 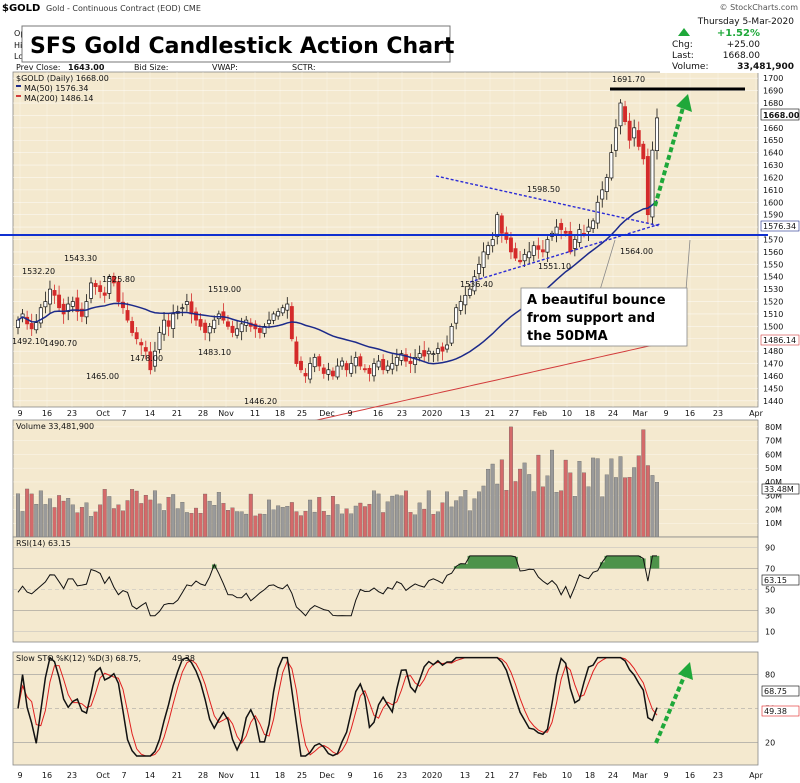 I want to click on row-open-label: Op, so click(x=19, y=33).